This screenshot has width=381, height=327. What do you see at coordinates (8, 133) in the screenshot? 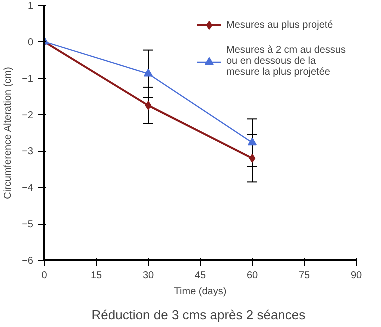
I see `y-axis-title: Circumference Alteration (cm)` at bounding box center [8, 133].